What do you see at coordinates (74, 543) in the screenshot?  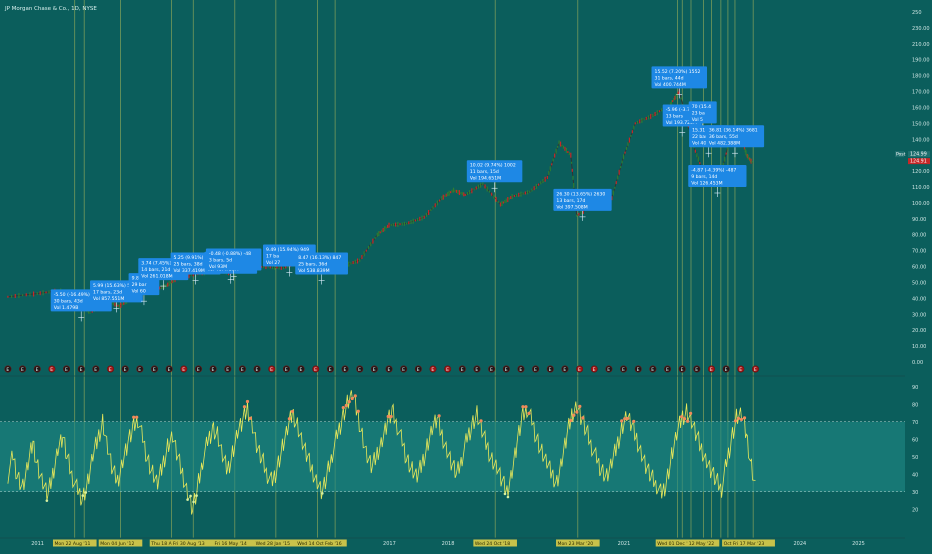 I see `x-axis-date-box` at bounding box center [74, 543].